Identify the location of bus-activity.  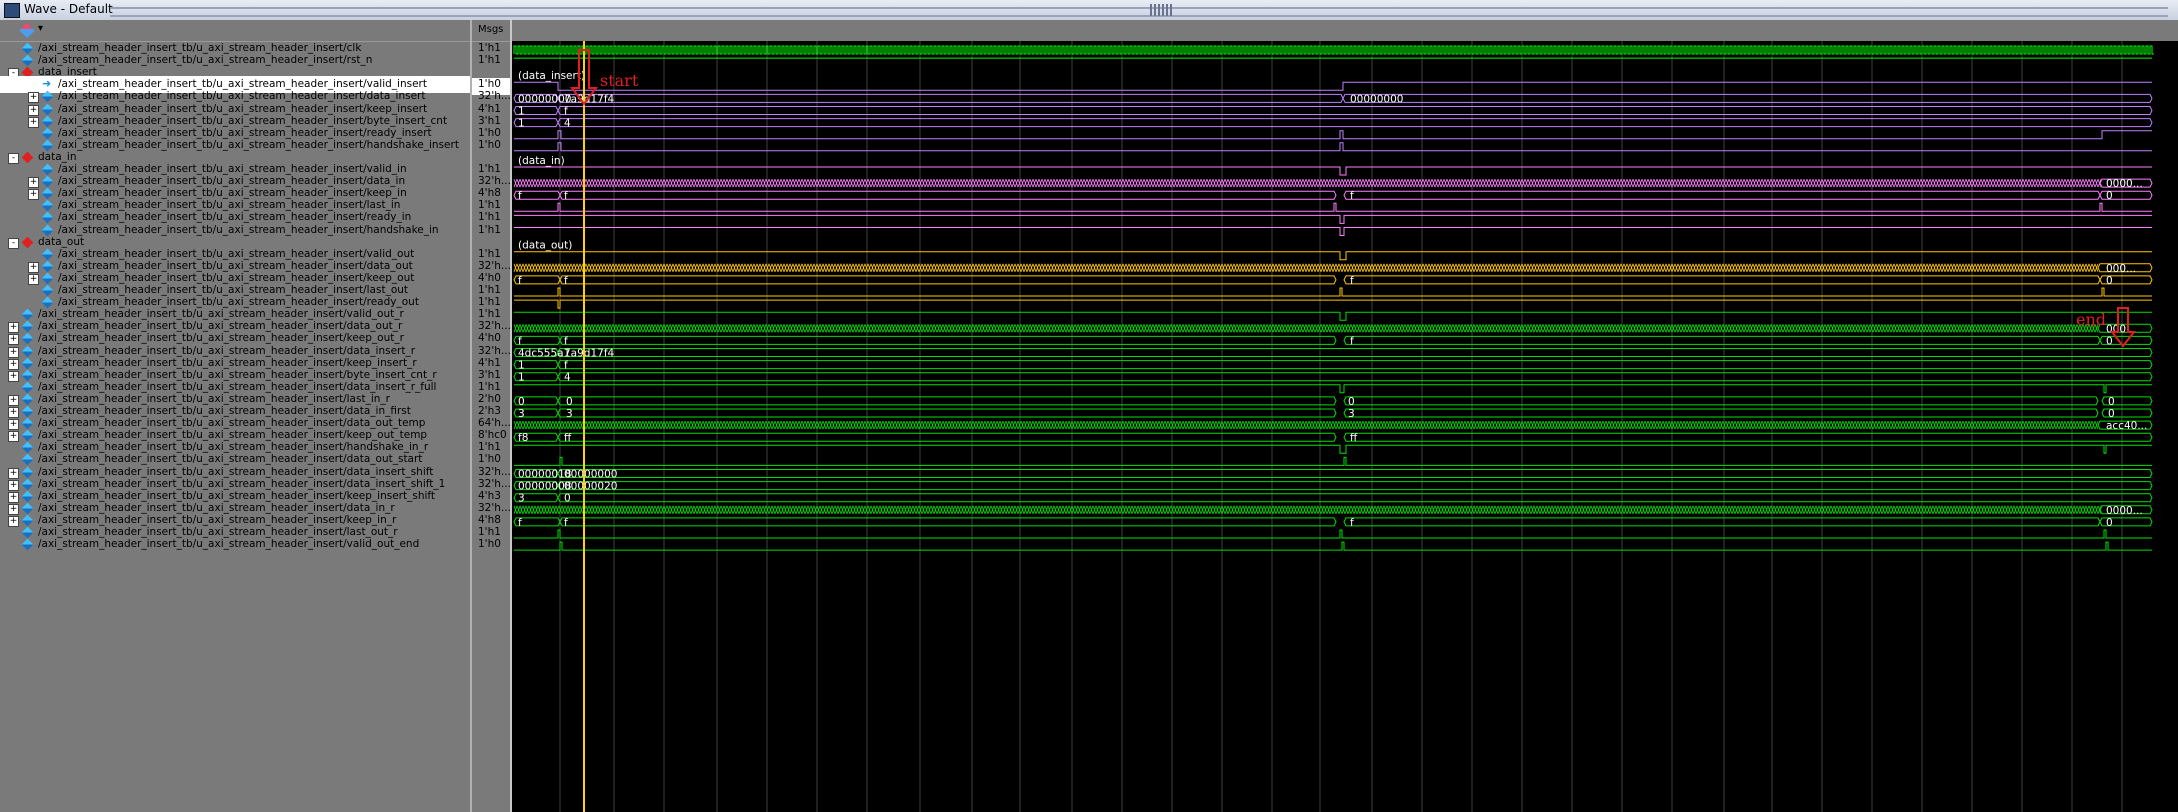
(1306, 328).